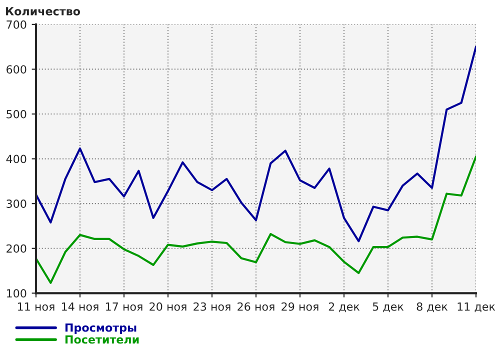  Describe the element at coordinates (80, 306) in the screenshot. I see `x-tick-label: 14 ноя` at that location.